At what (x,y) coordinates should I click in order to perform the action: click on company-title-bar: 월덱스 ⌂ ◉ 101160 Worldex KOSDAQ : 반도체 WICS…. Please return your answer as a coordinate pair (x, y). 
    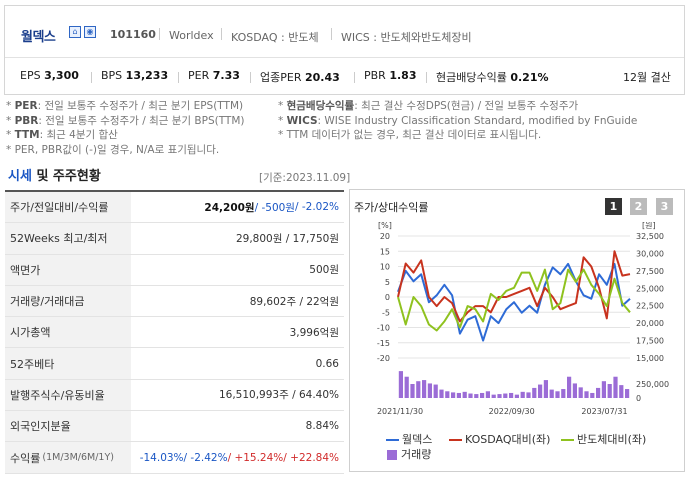
    Looking at the image, I should click on (344, 32).